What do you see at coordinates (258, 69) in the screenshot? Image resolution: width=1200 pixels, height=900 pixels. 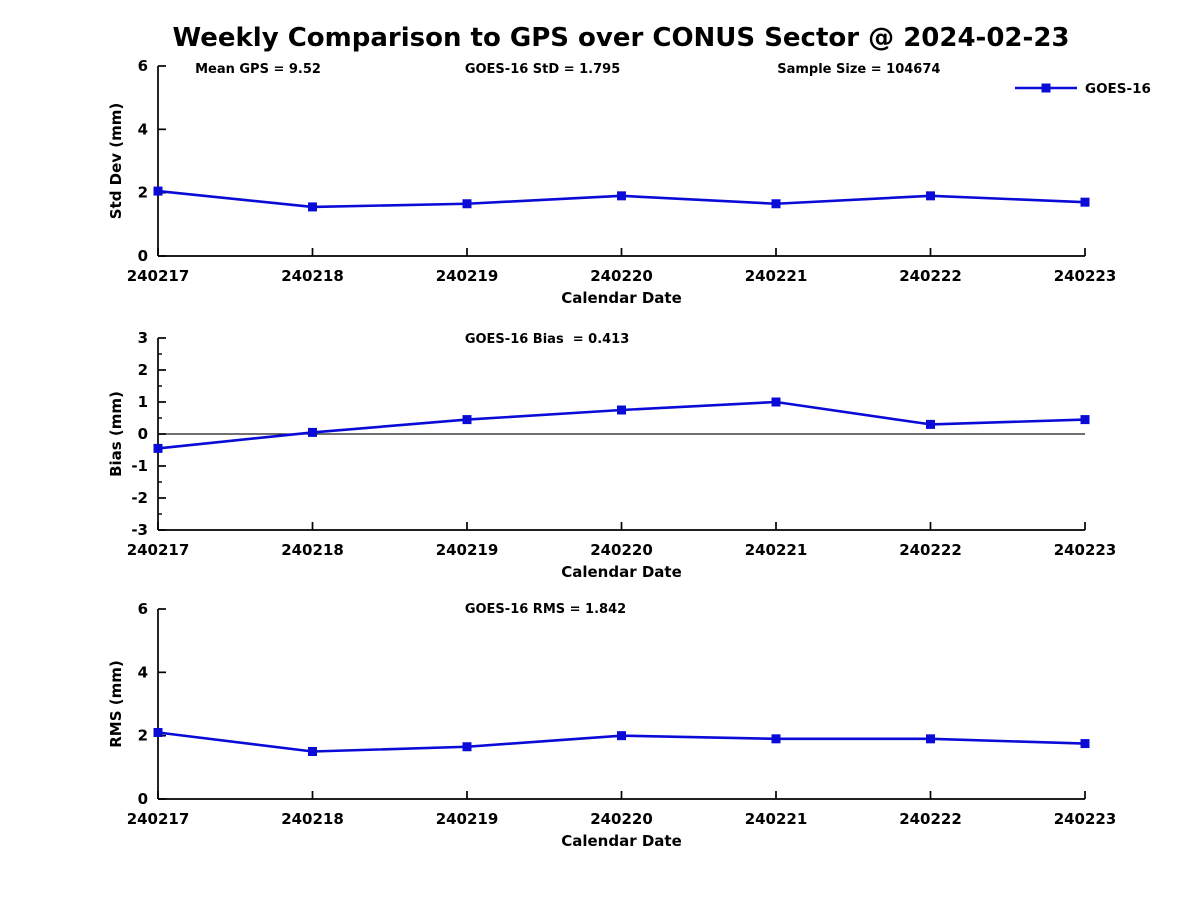 I see `annotation-text: Mean GPS = 9.52` at bounding box center [258, 69].